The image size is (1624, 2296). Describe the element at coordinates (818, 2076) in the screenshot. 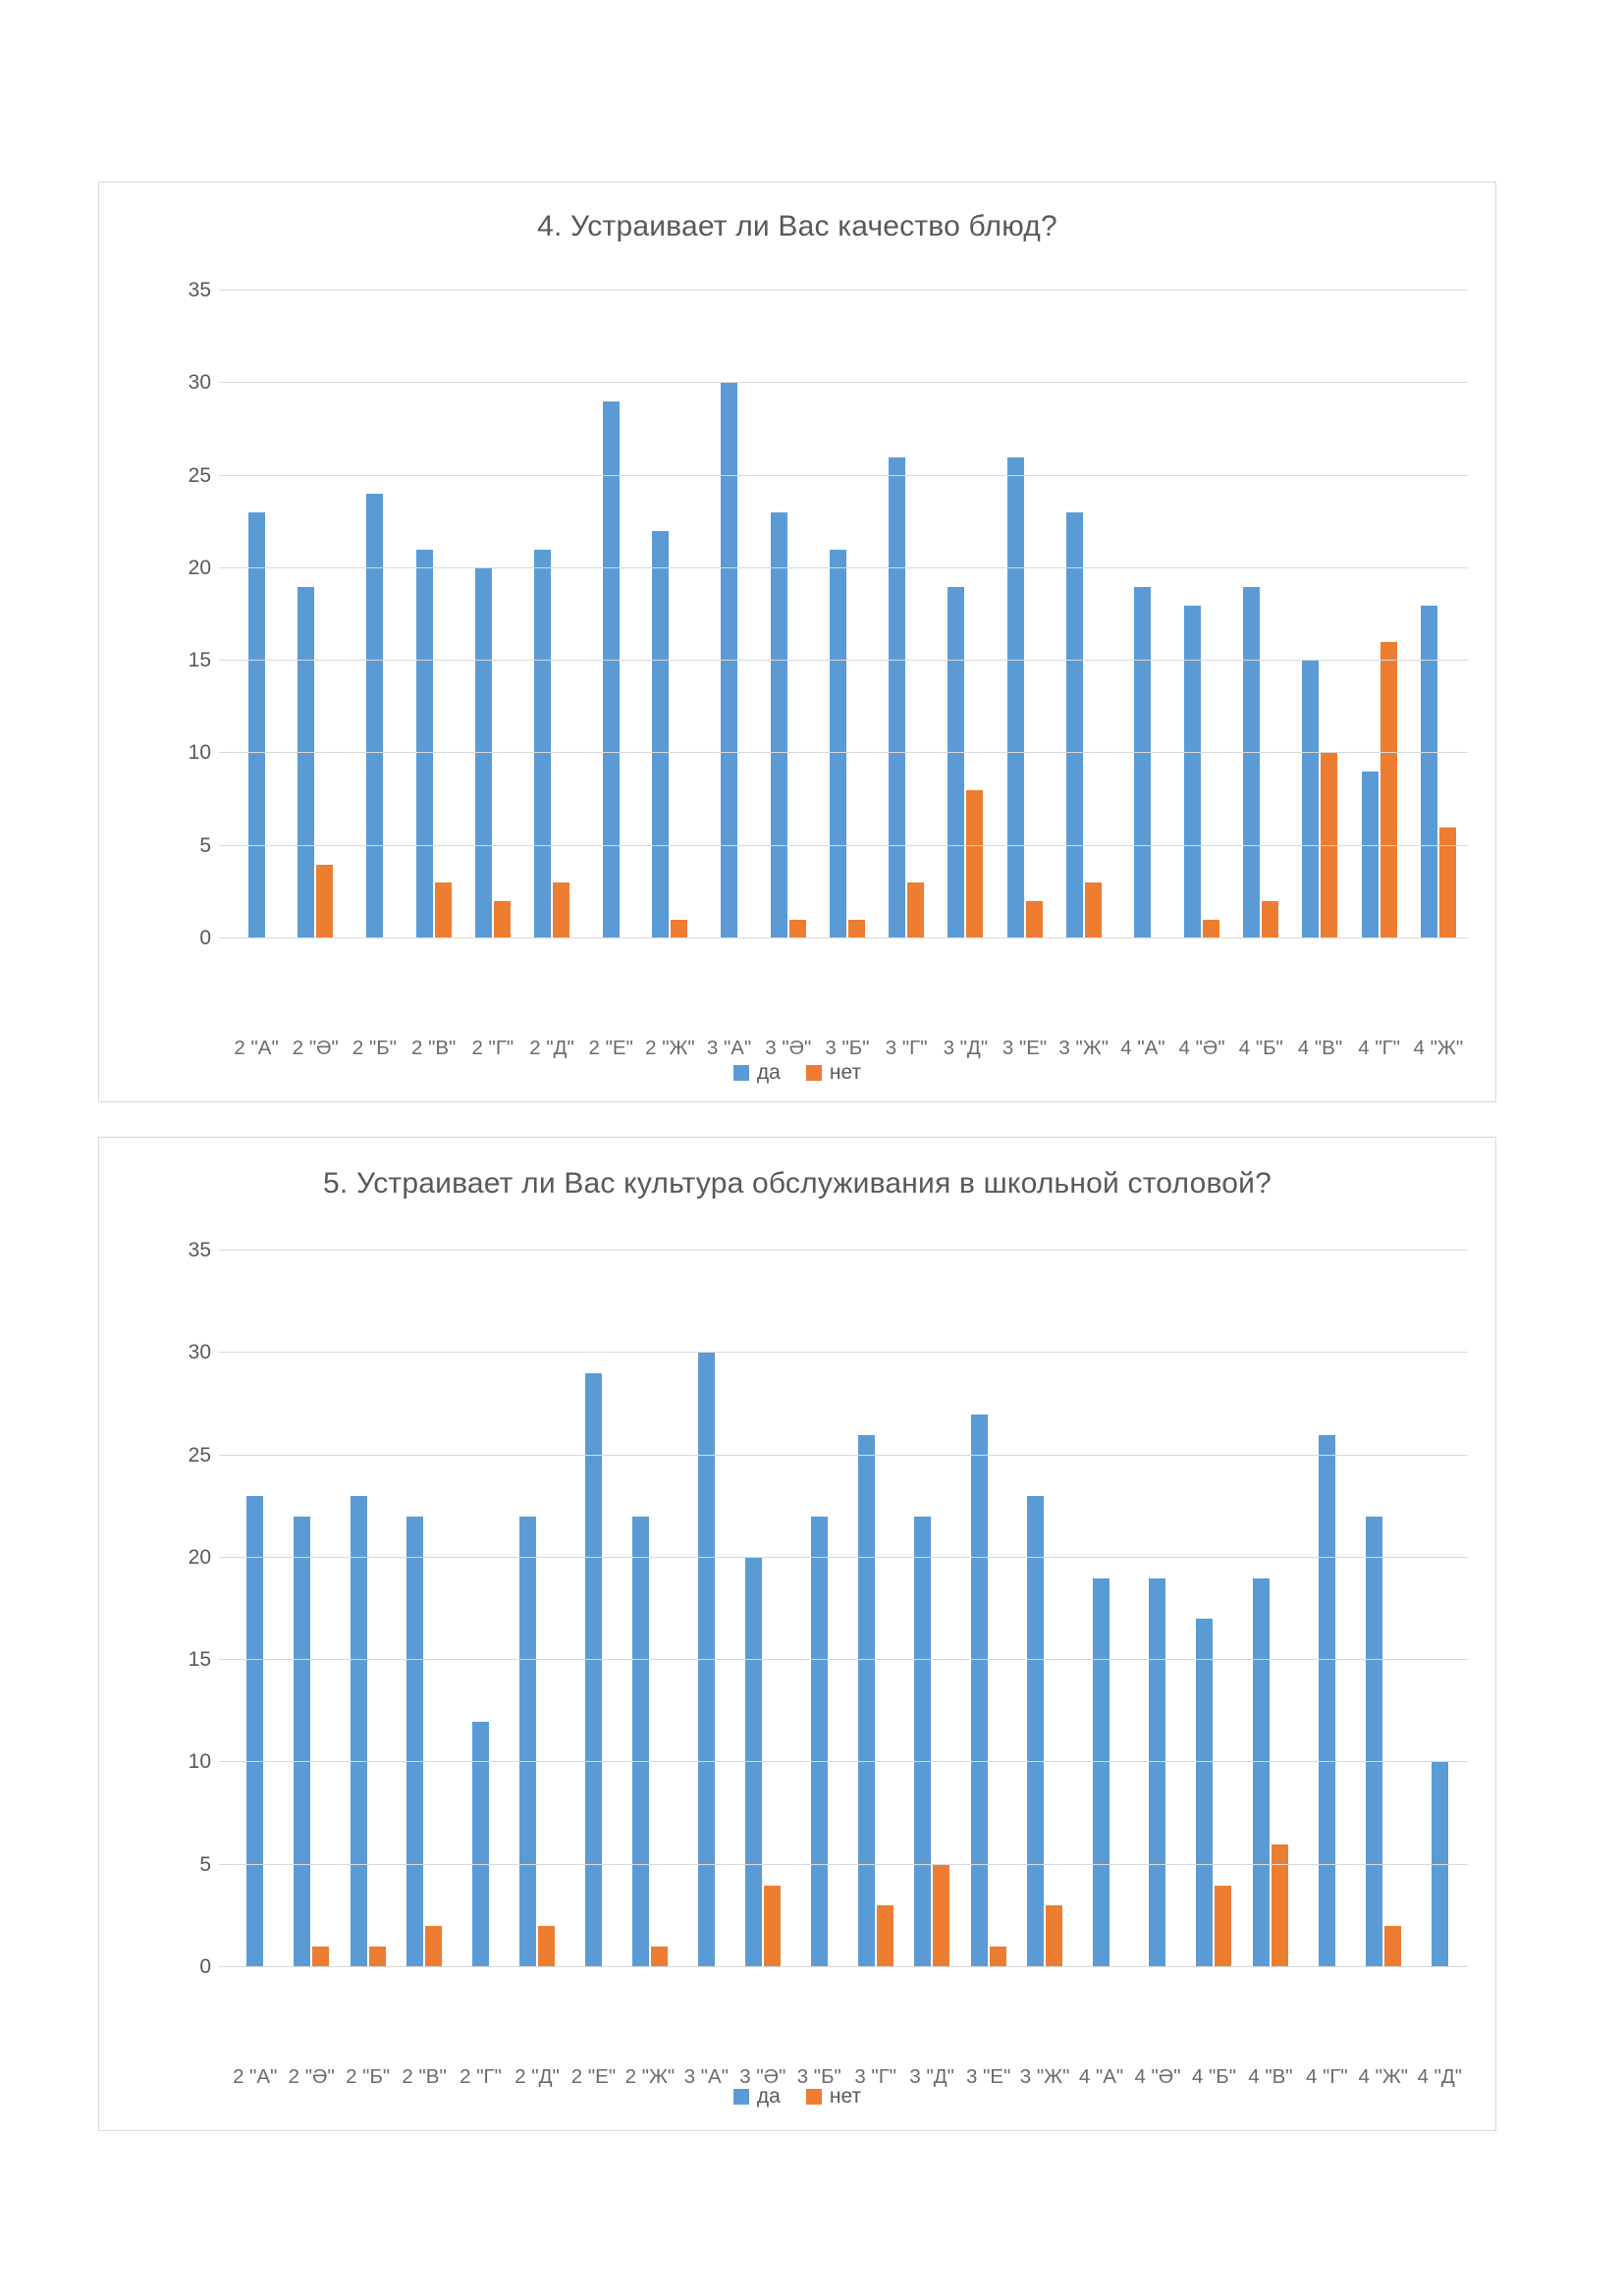

I see `x-axis-tick-label: 3 "Б"` at that location.